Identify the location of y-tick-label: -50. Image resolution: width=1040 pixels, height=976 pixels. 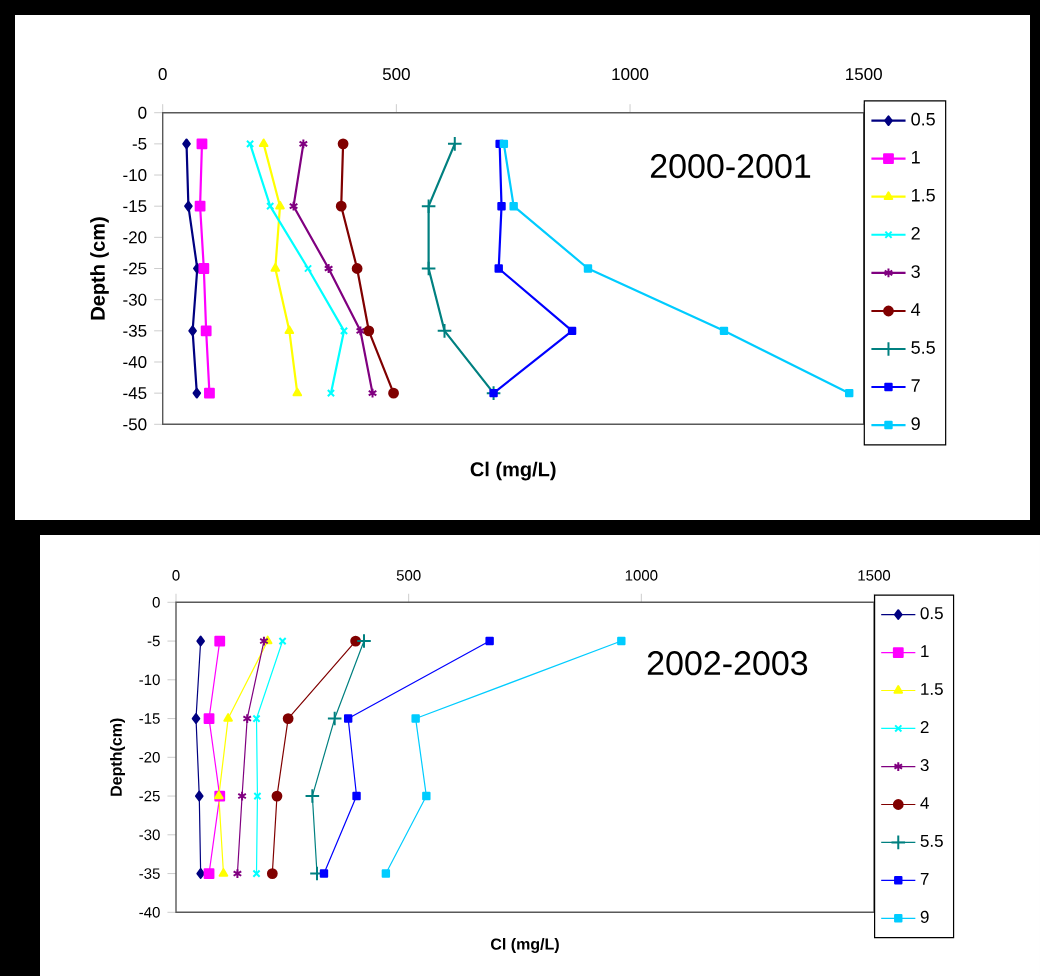
(135, 424).